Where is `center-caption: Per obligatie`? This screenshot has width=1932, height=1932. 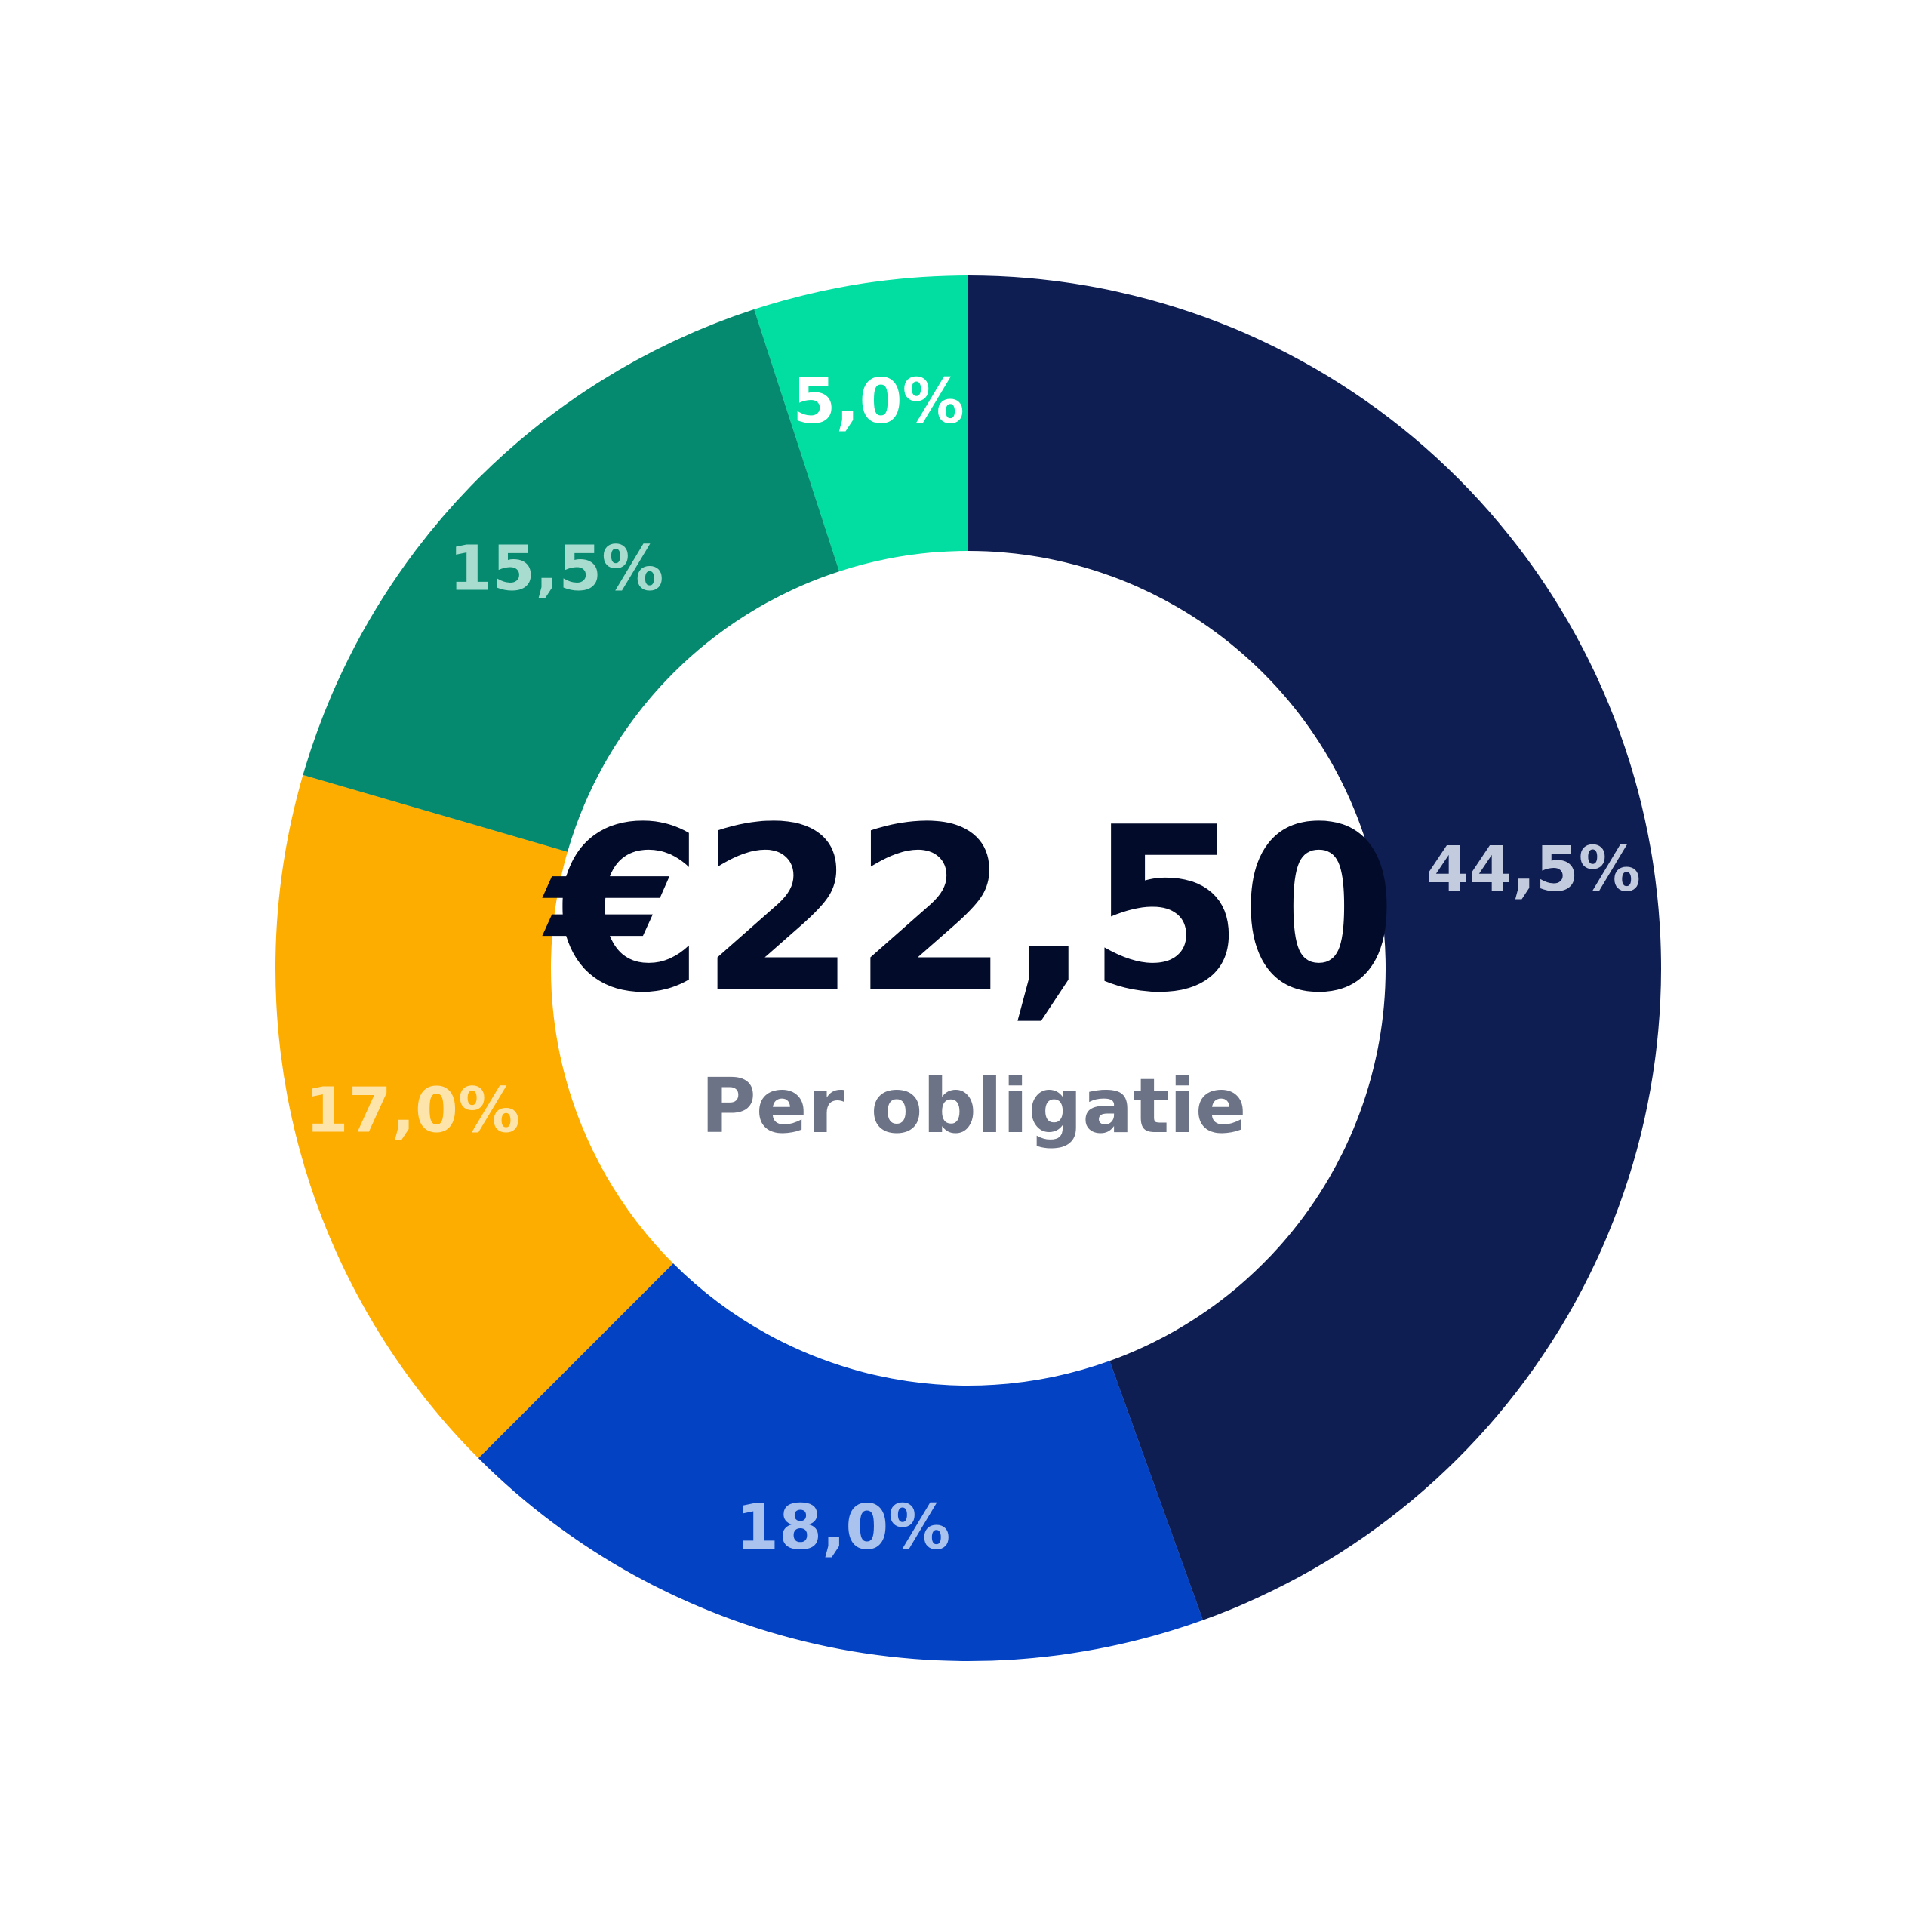
center-caption: Per obligatie is located at coordinates (973, 1106).